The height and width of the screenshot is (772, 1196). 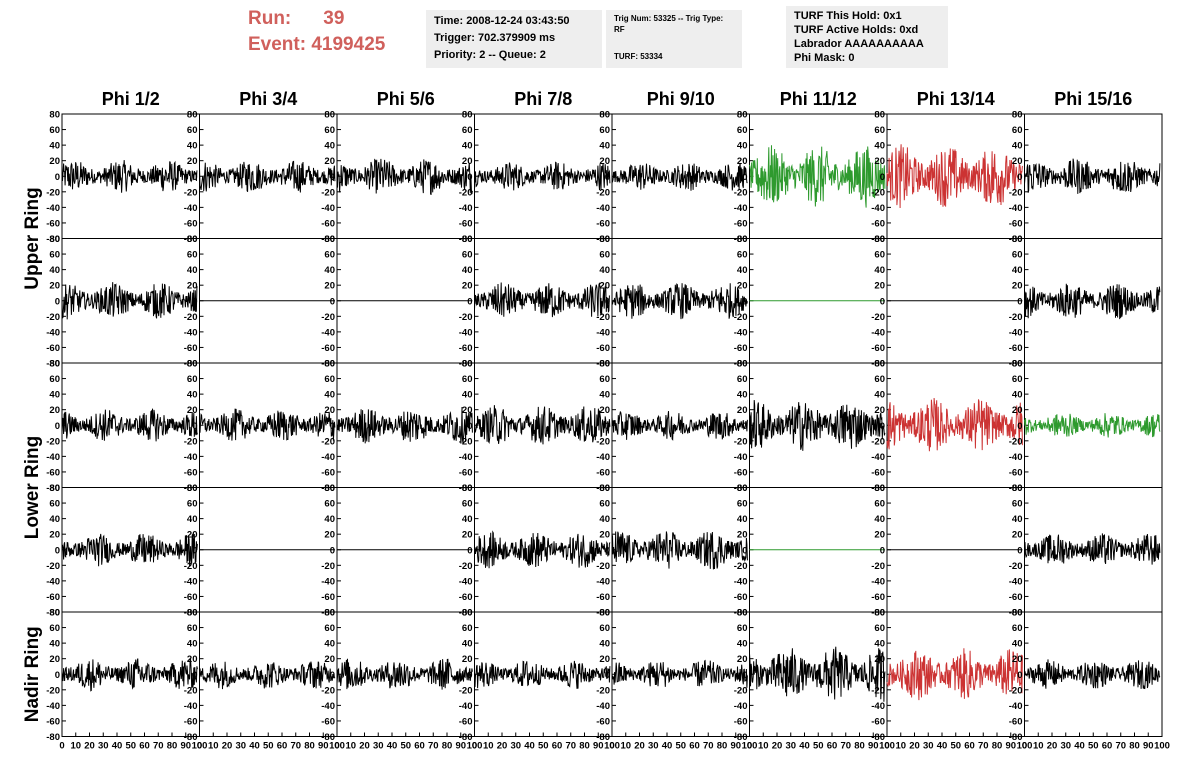 I want to click on y-tick-label-r1-c3-0: 80, so click(x=329, y=115).